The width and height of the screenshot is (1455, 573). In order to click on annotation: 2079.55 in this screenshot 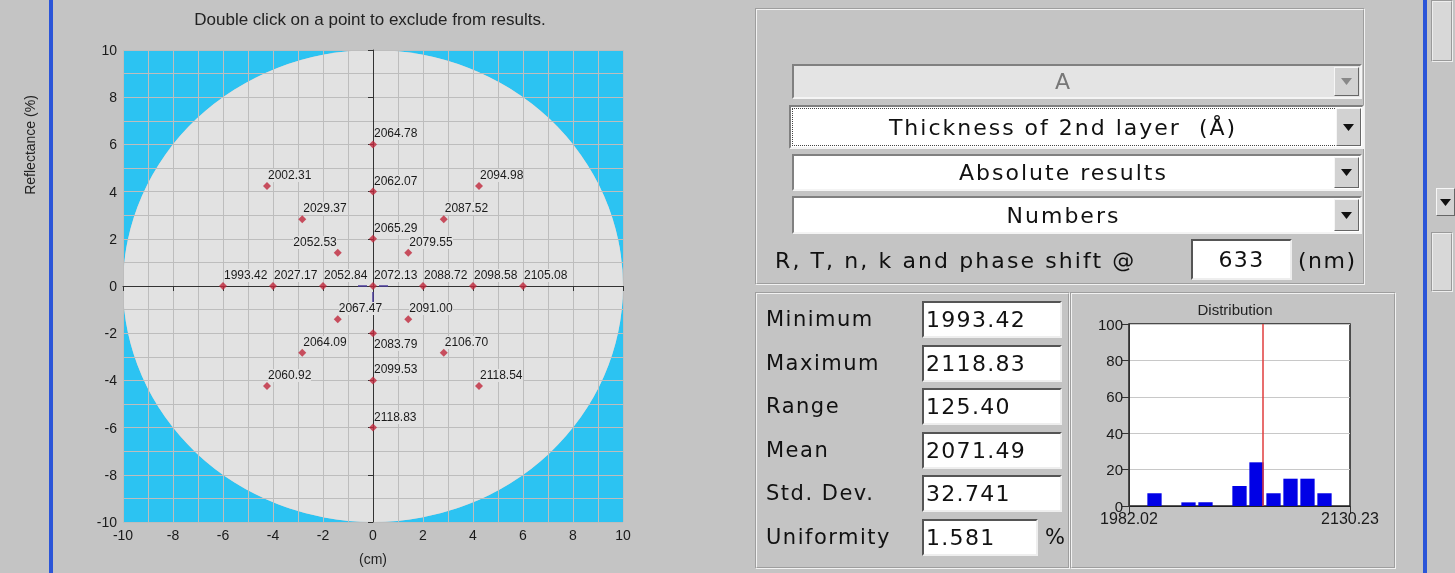, I will do `click(431, 241)`.